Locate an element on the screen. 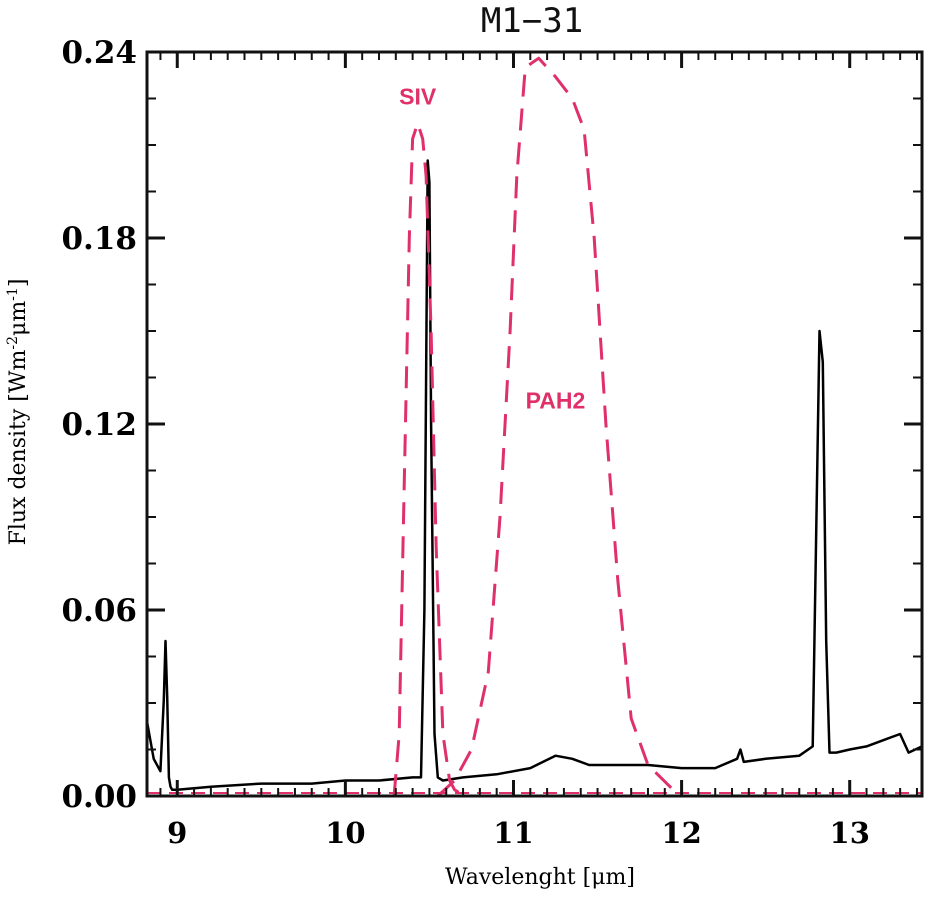  chart-title: M1−31 is located at coordinates (532, 21).